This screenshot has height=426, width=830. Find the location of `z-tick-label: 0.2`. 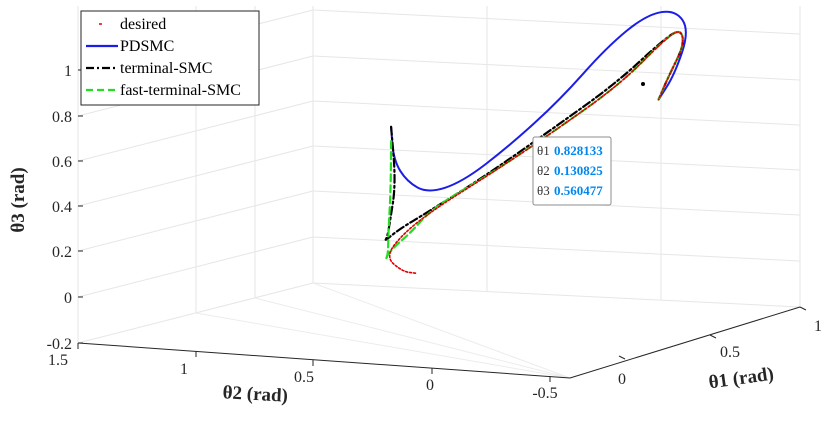

z-tick-label: 0.2 is located at coordinates (62, 252).